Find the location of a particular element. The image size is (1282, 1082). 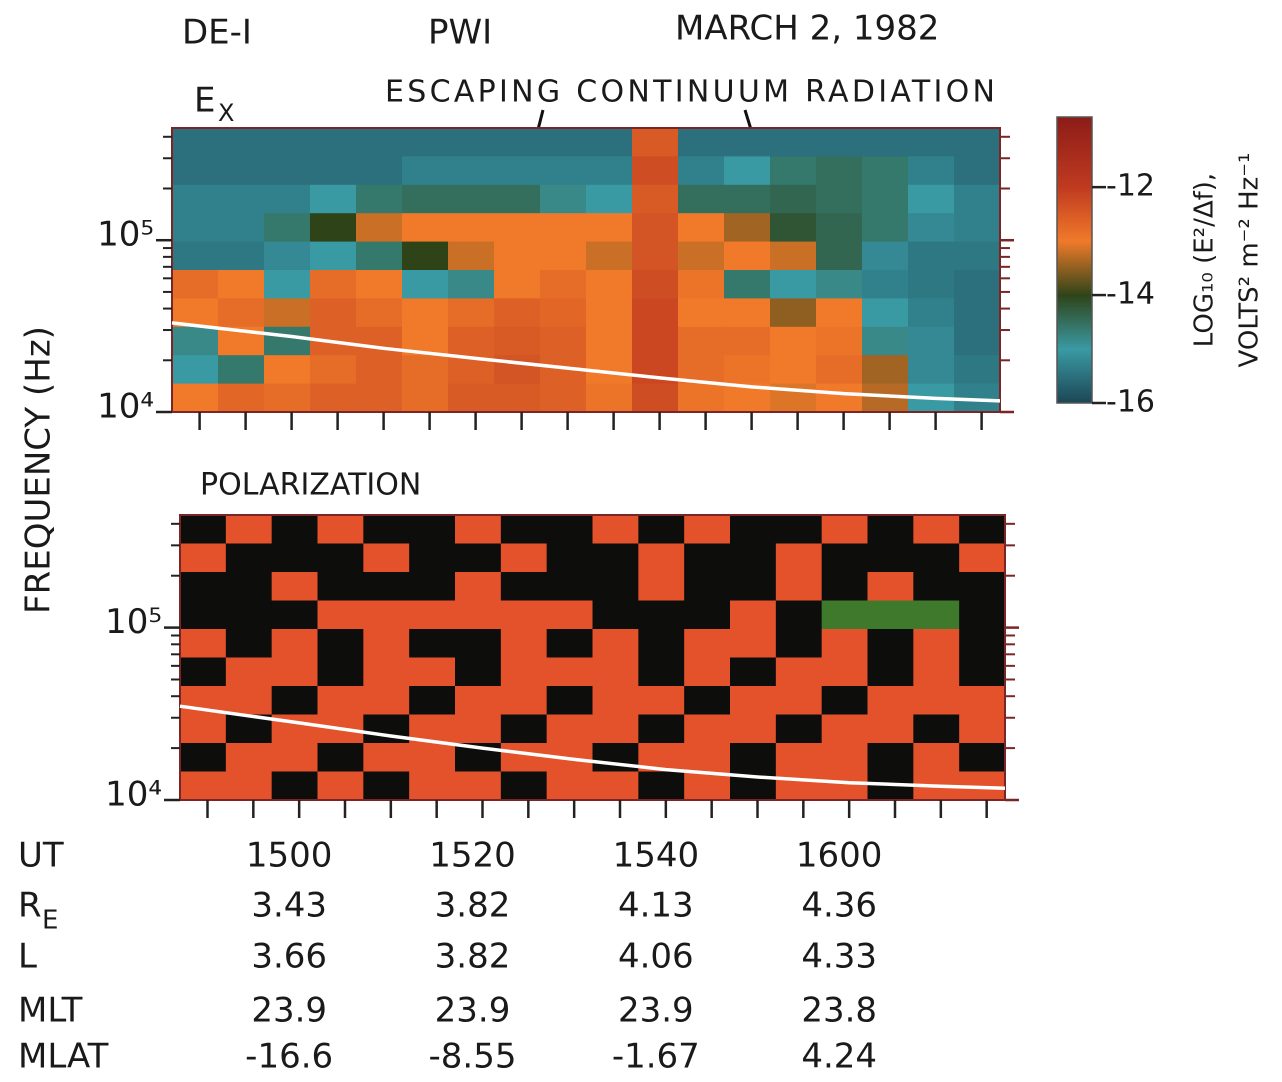

row-label: R is located at coordinates (30, 906).